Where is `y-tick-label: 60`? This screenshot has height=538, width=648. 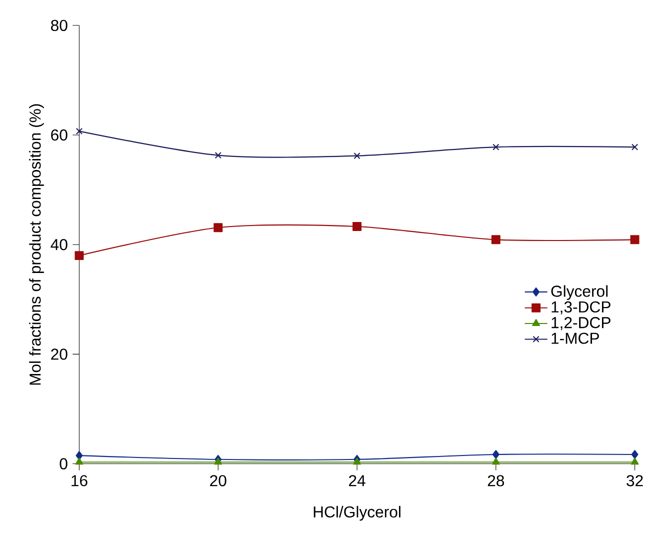
y-tick-label: 60 is located at coordinates (59, 135).